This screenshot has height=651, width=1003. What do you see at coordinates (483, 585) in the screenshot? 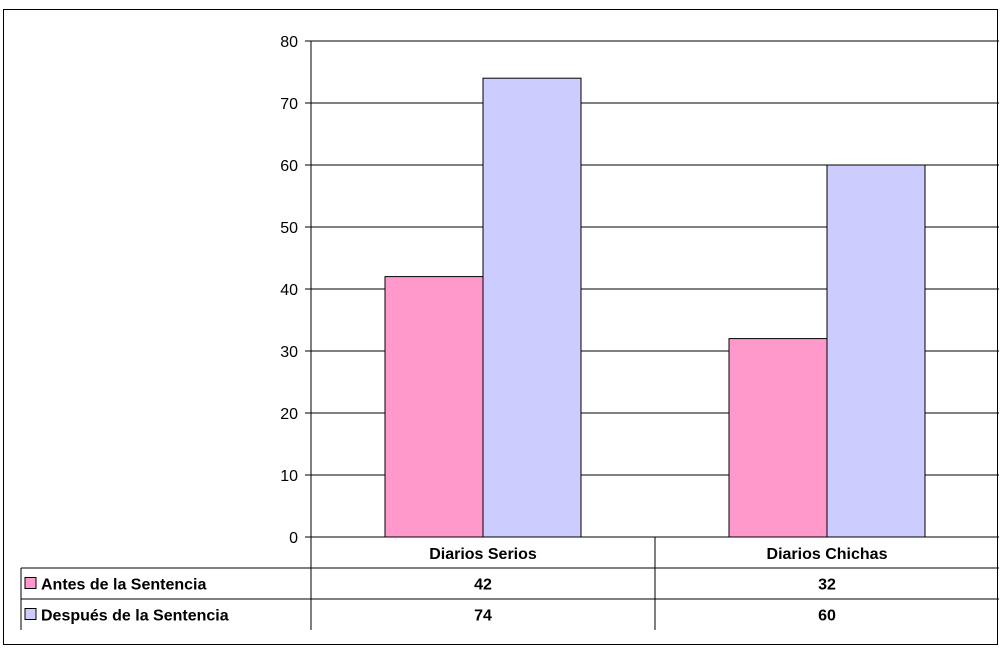
I see `table-value: 42` at bounding box center [483, 585].